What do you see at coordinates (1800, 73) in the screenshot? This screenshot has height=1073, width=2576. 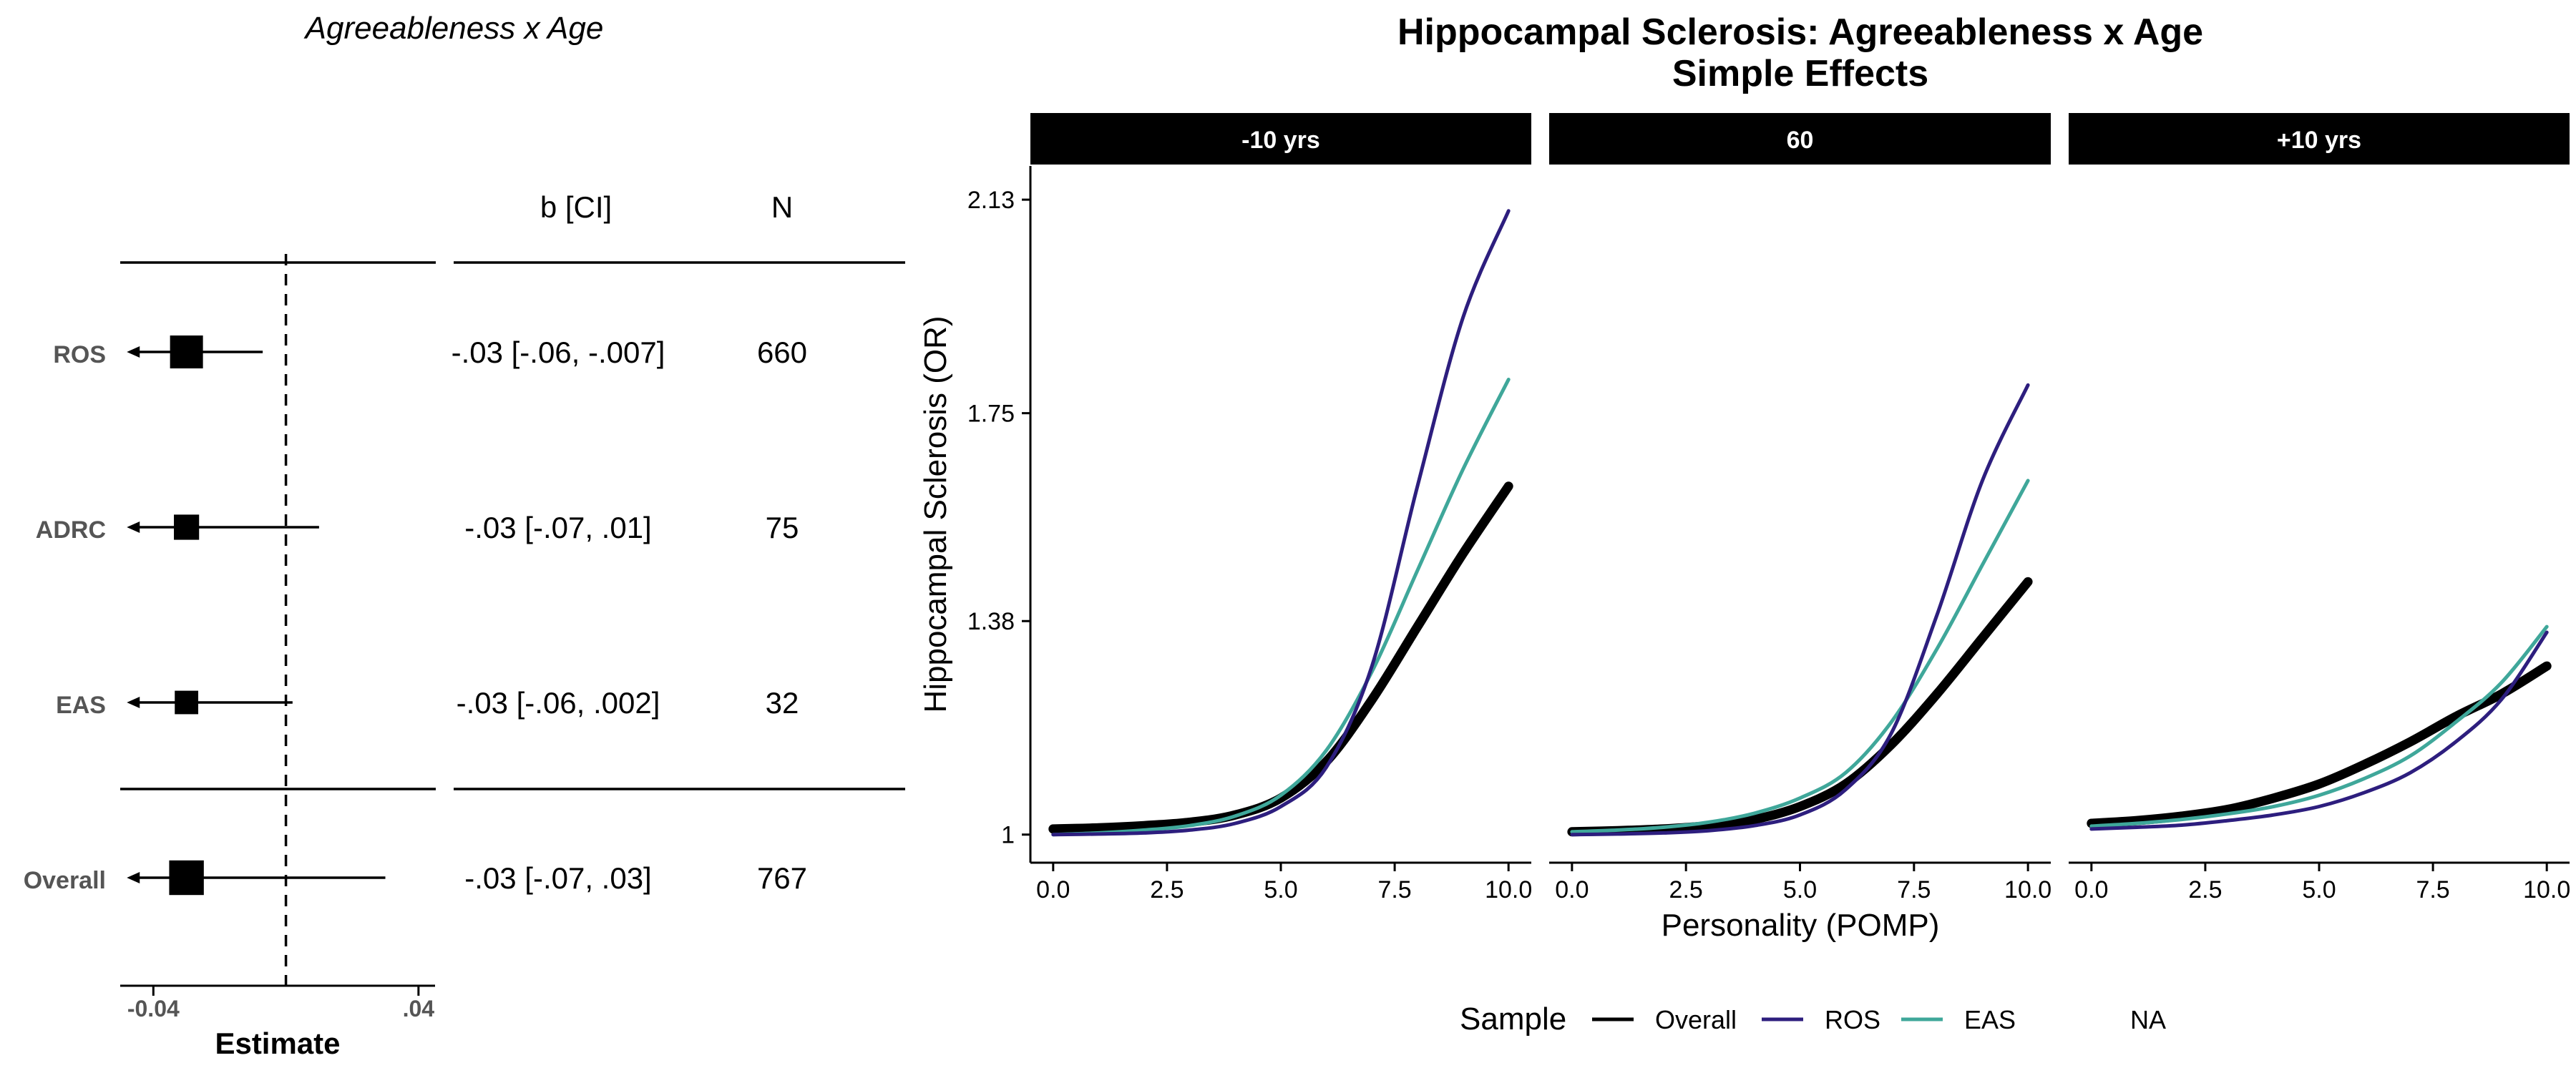 I see `chart-subtitle: Simple Effects` at bounding box center [1800, 73].